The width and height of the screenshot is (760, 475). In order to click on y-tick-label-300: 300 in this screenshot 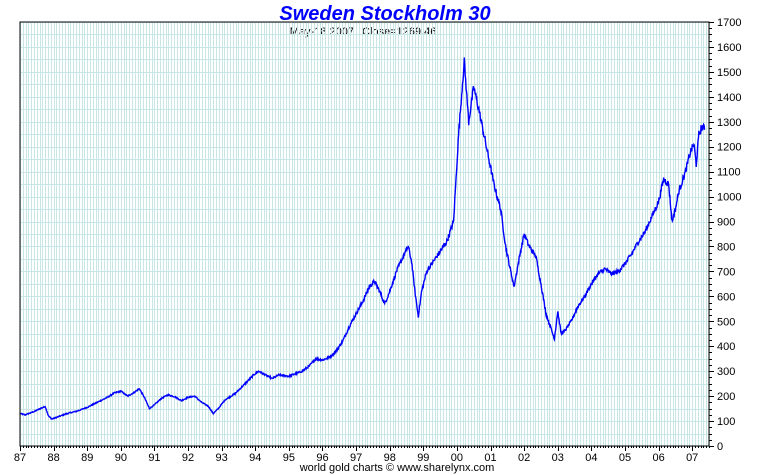, I will do `click(726, 372)`.